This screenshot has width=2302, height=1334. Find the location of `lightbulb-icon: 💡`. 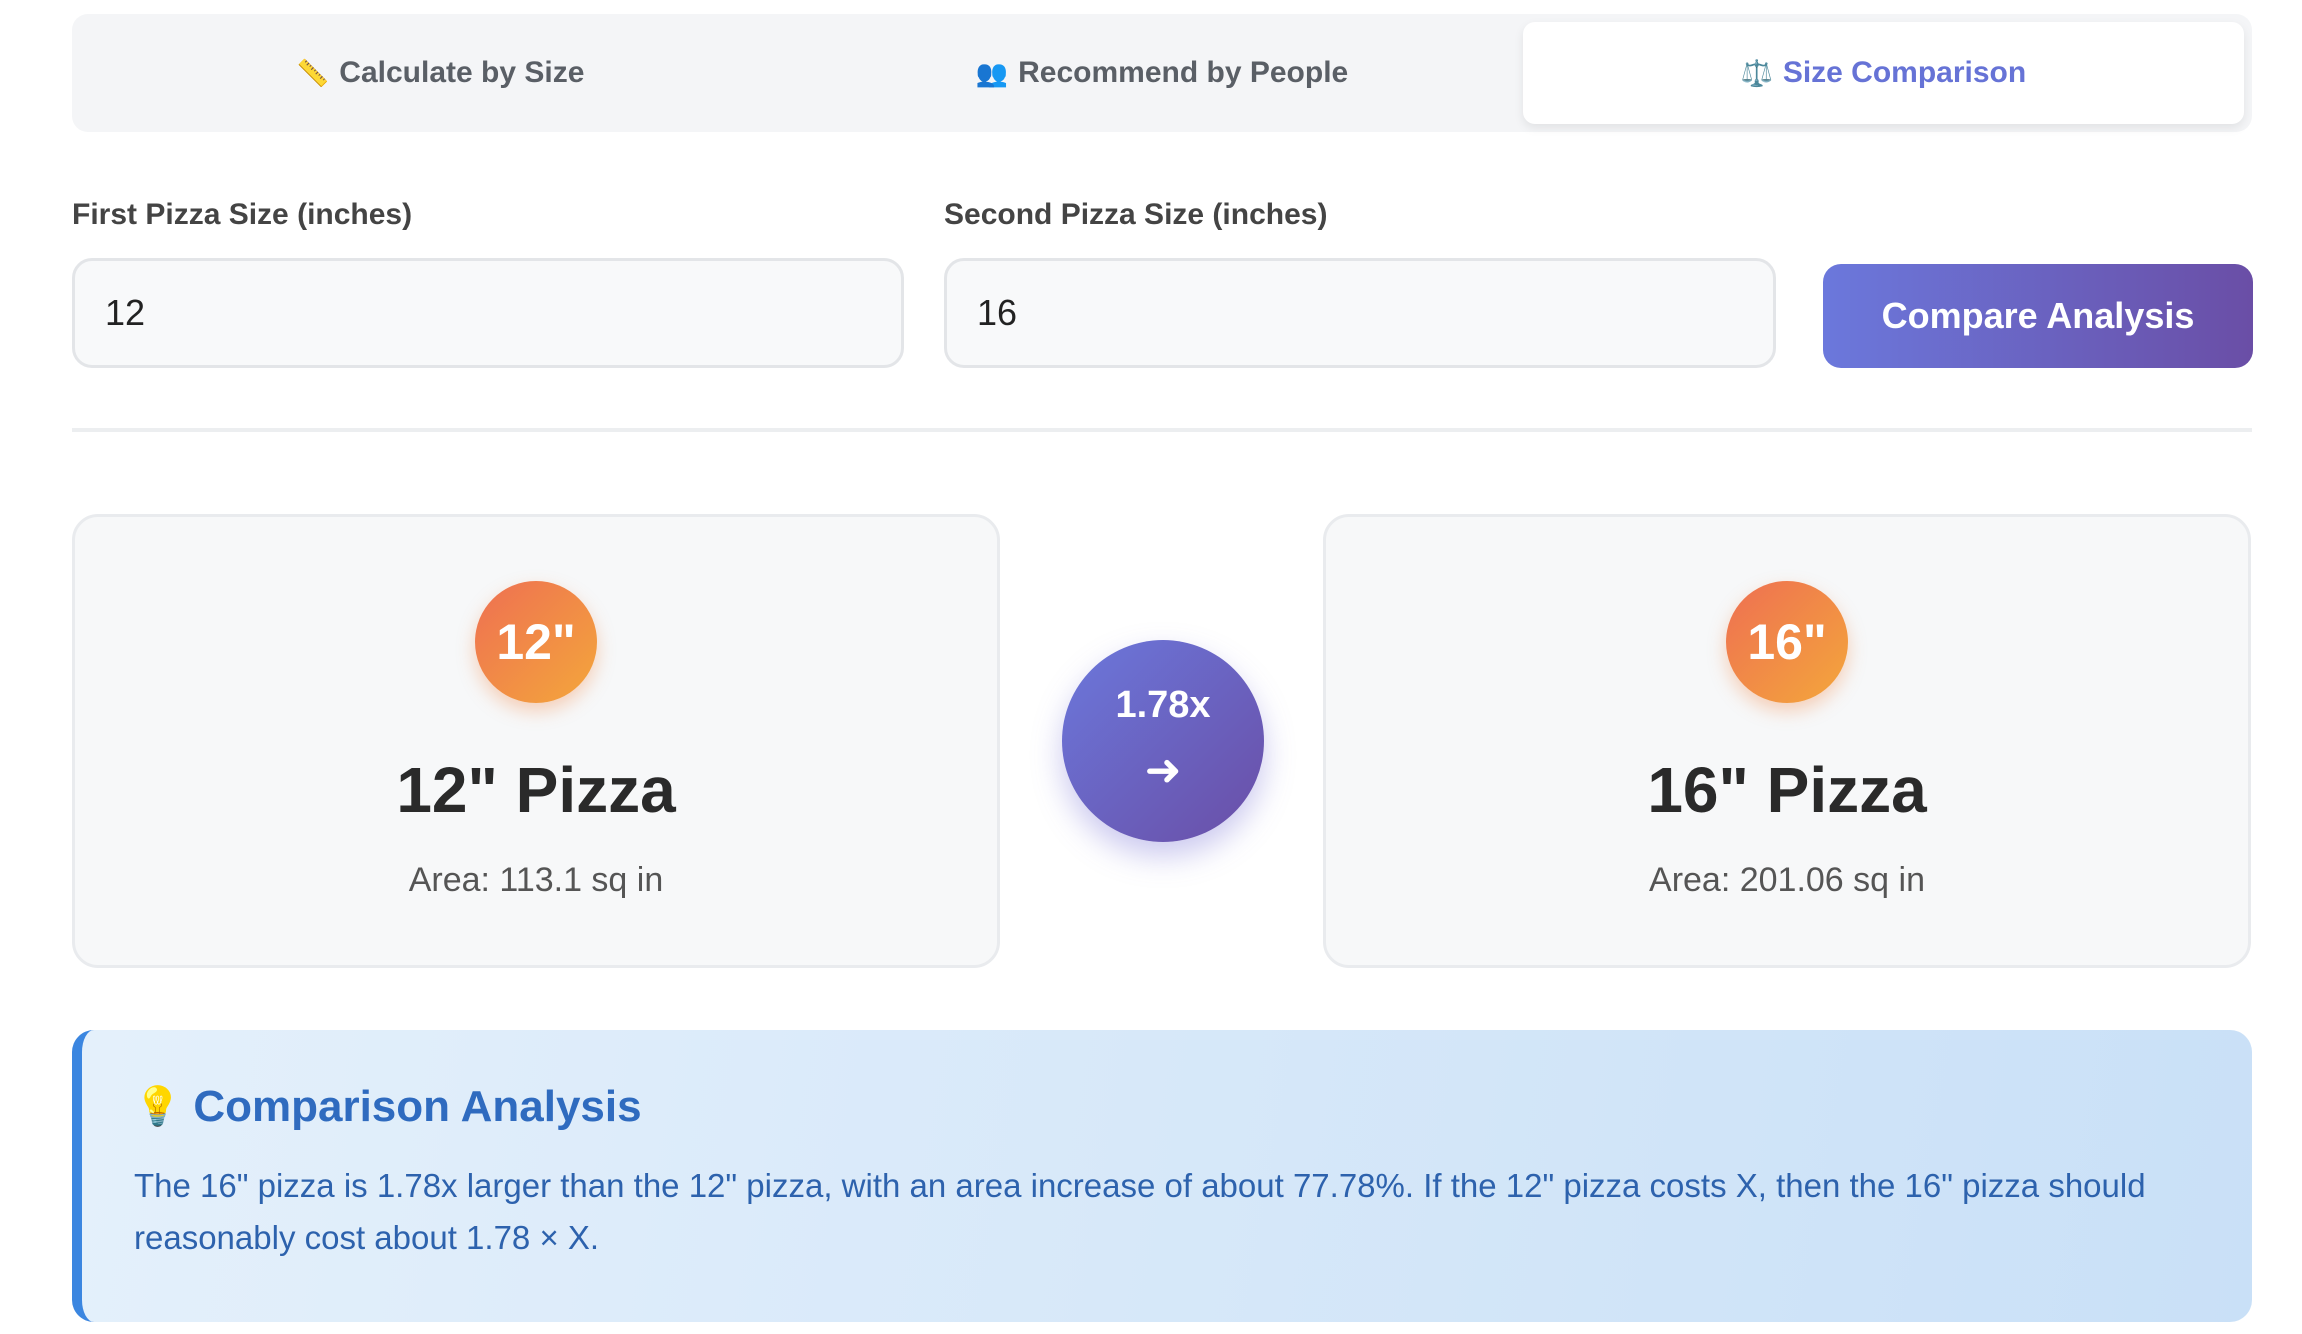

lightbulb-icon: 💡 is located at coordinates (158, 1107).